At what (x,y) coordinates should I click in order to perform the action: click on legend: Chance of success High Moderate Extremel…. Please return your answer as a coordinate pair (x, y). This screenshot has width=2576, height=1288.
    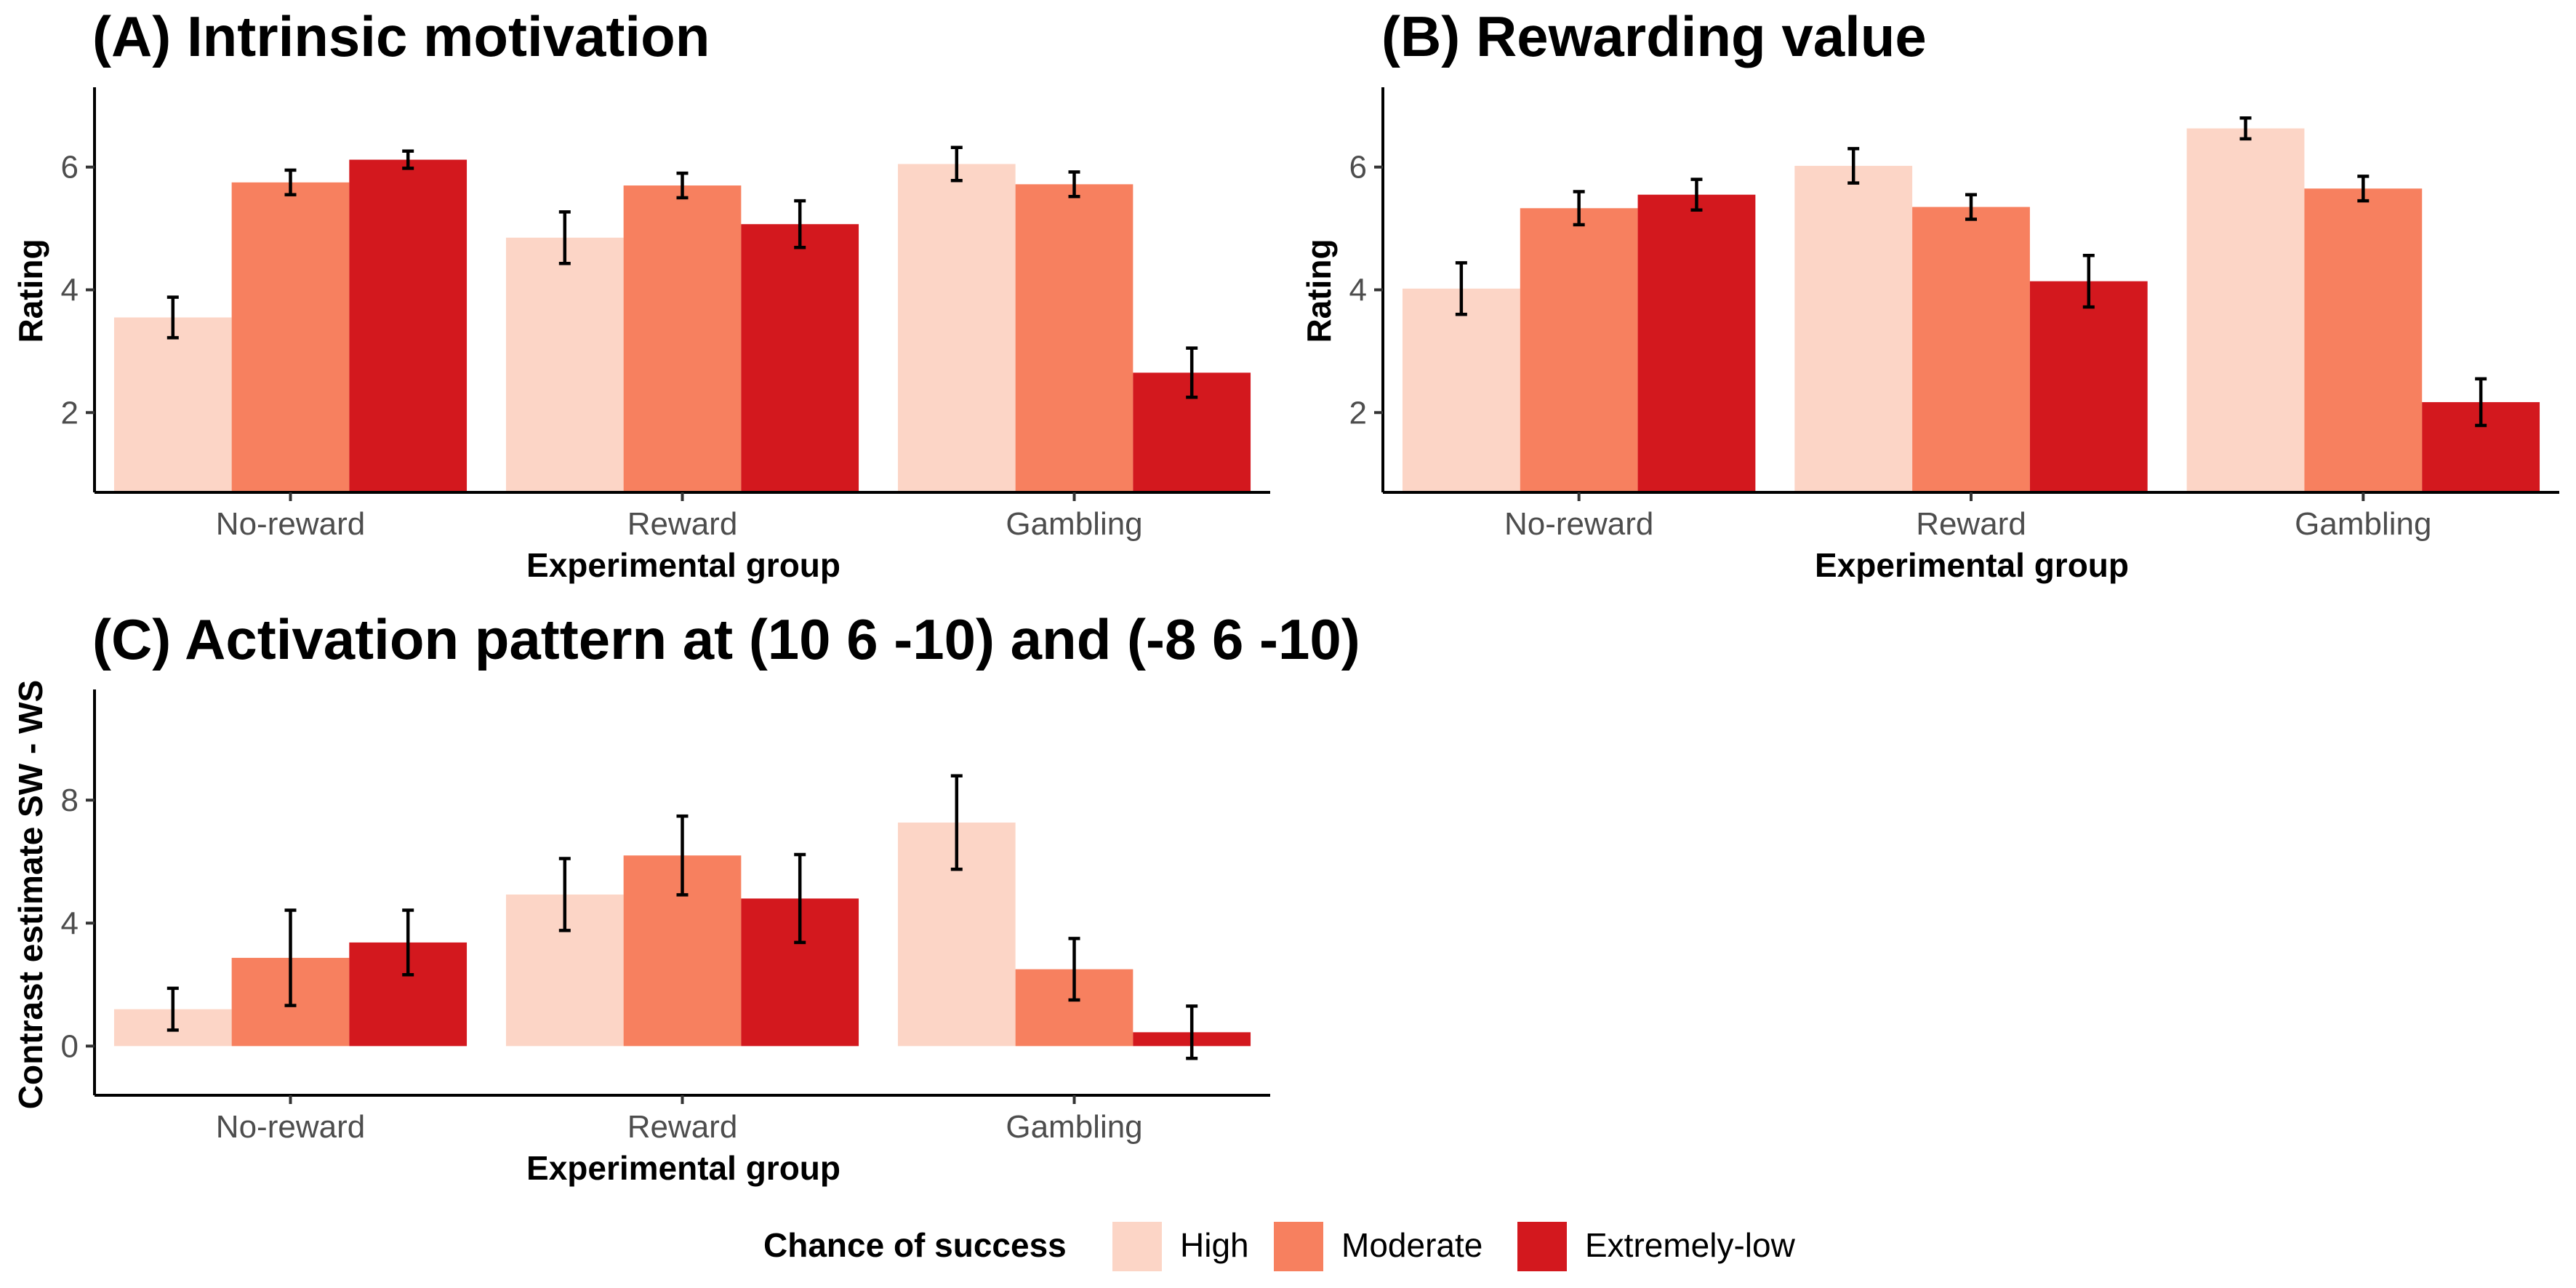
    Looking at the image, I should click on (1279, 1246).